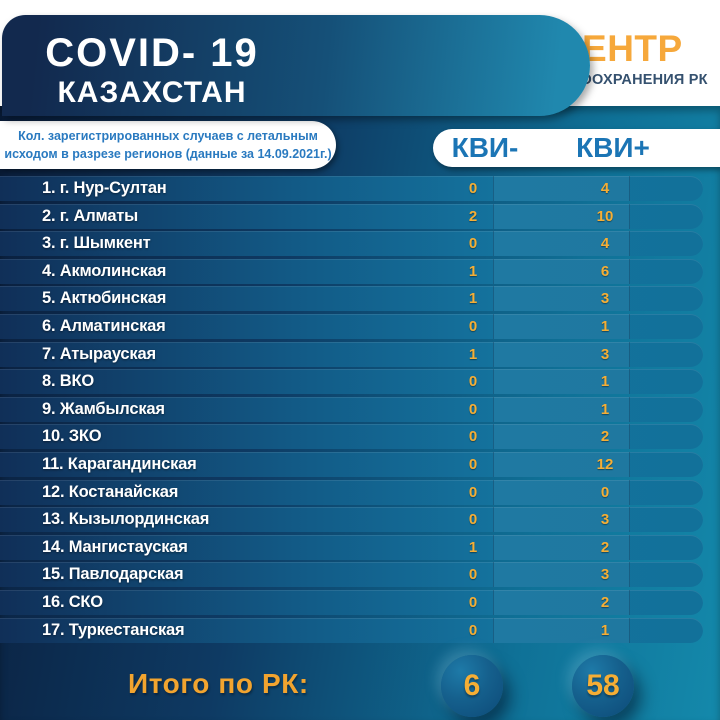 The image size is (720, 720). Describe the element at coordinates (351, 382) in the screenshot. I see `table-row: 8. ВКО 0 1` at that location.